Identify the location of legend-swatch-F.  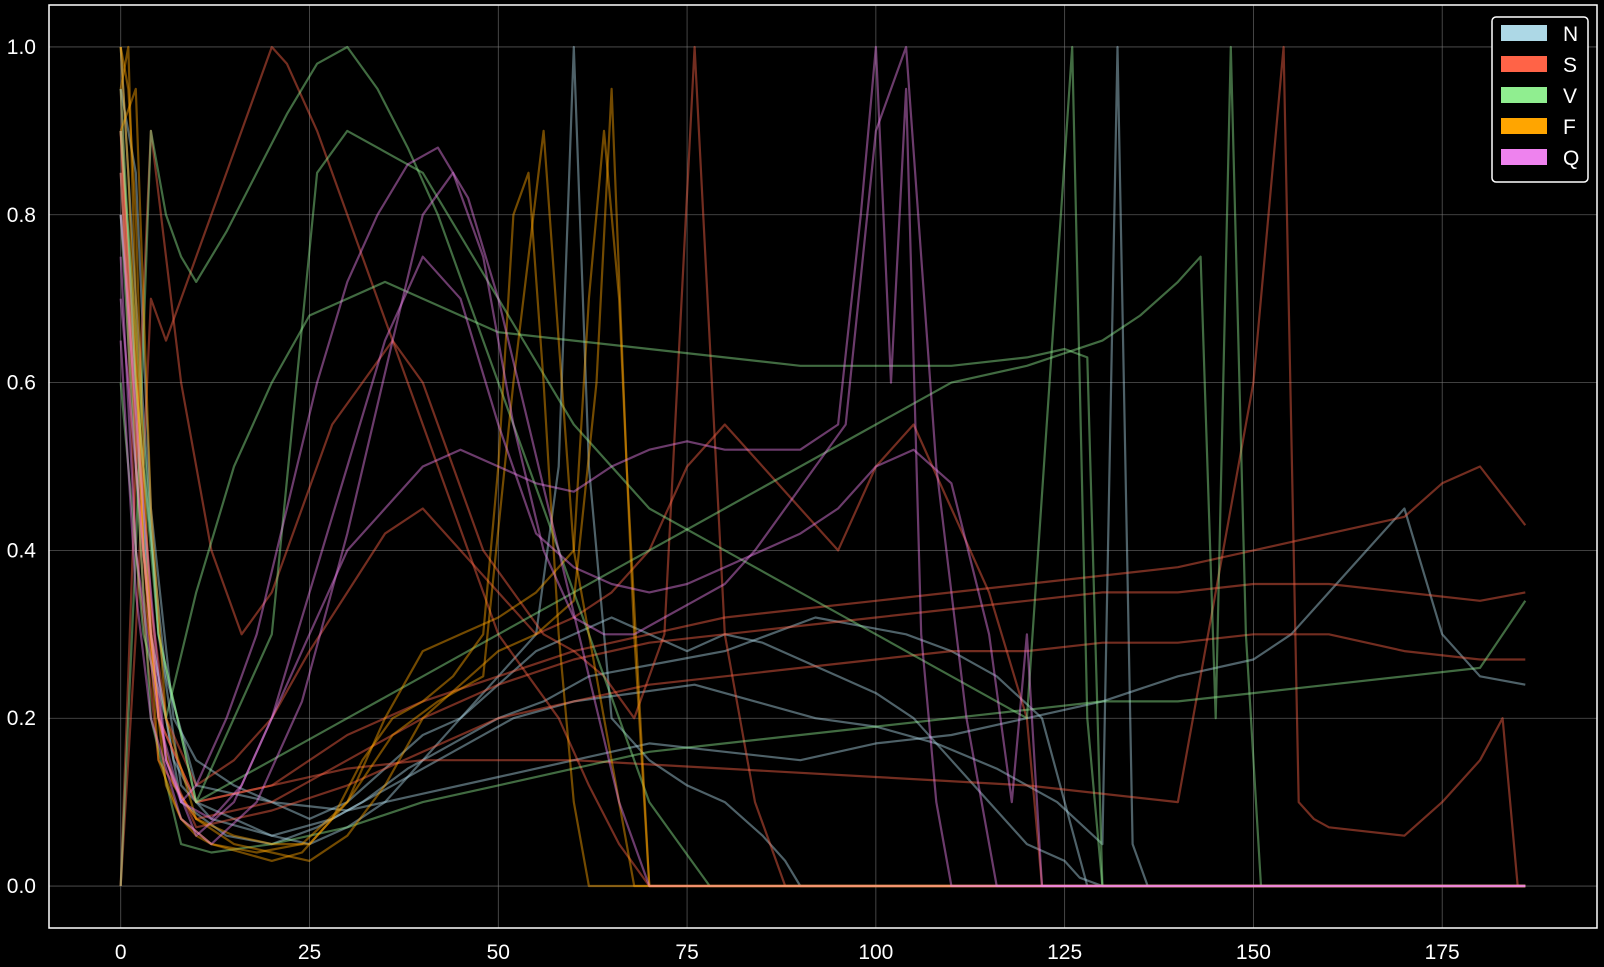
(1524, 126).